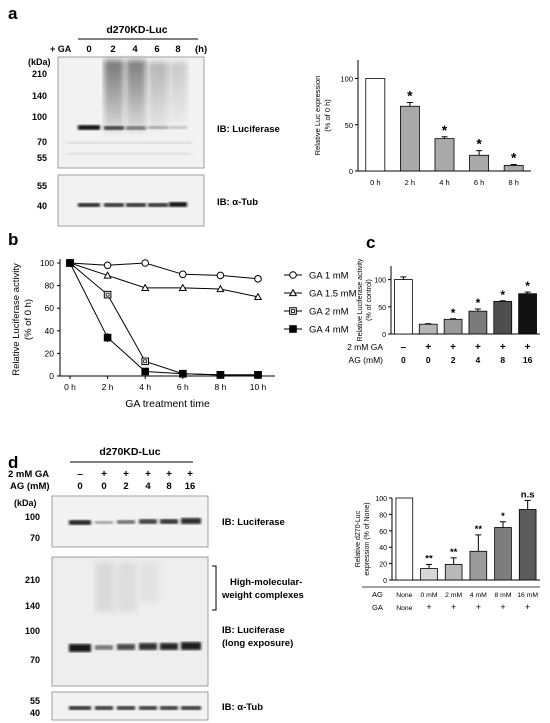 The image size is (550, 723). What do you see at coordinates (16, 319) in the screenshot?
I see `y-axis-label: Relative Luciferase activity` at bounding box center [16, 319].